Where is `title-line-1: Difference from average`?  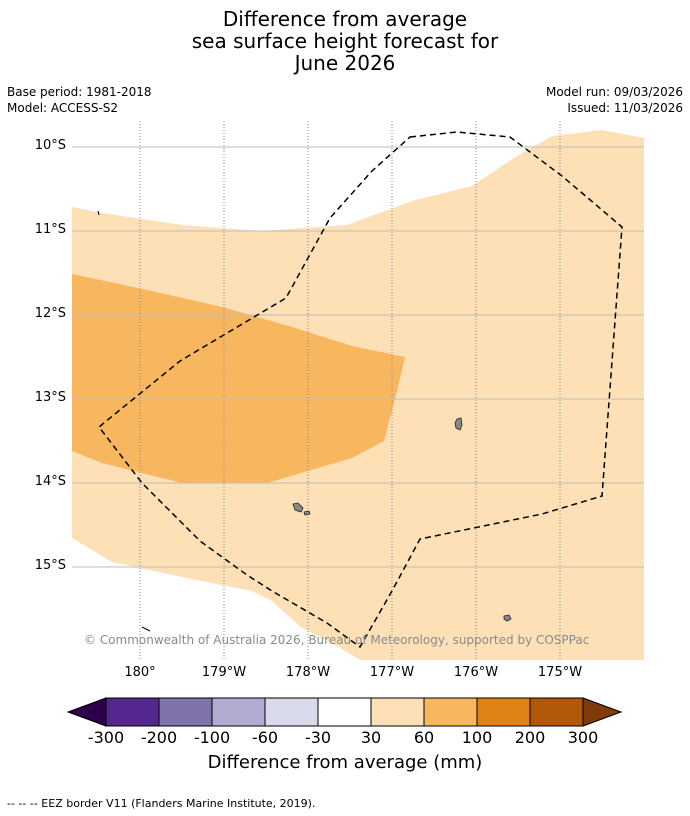
title-line-1: Difference from average is located at coordinates (345, 19).